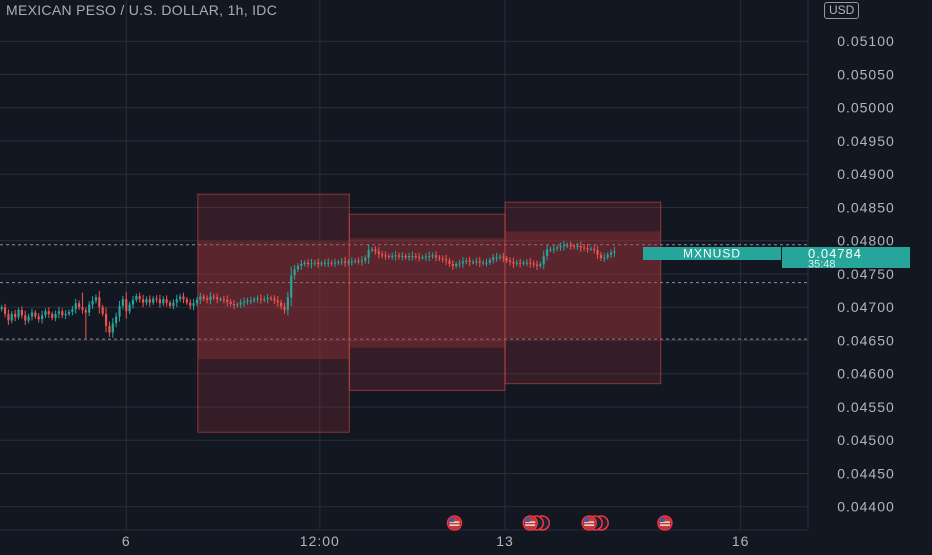 Image resolution: width=932 pixels, height=555 pixels. I want to click on range-zone-outer, so click(273, 313).